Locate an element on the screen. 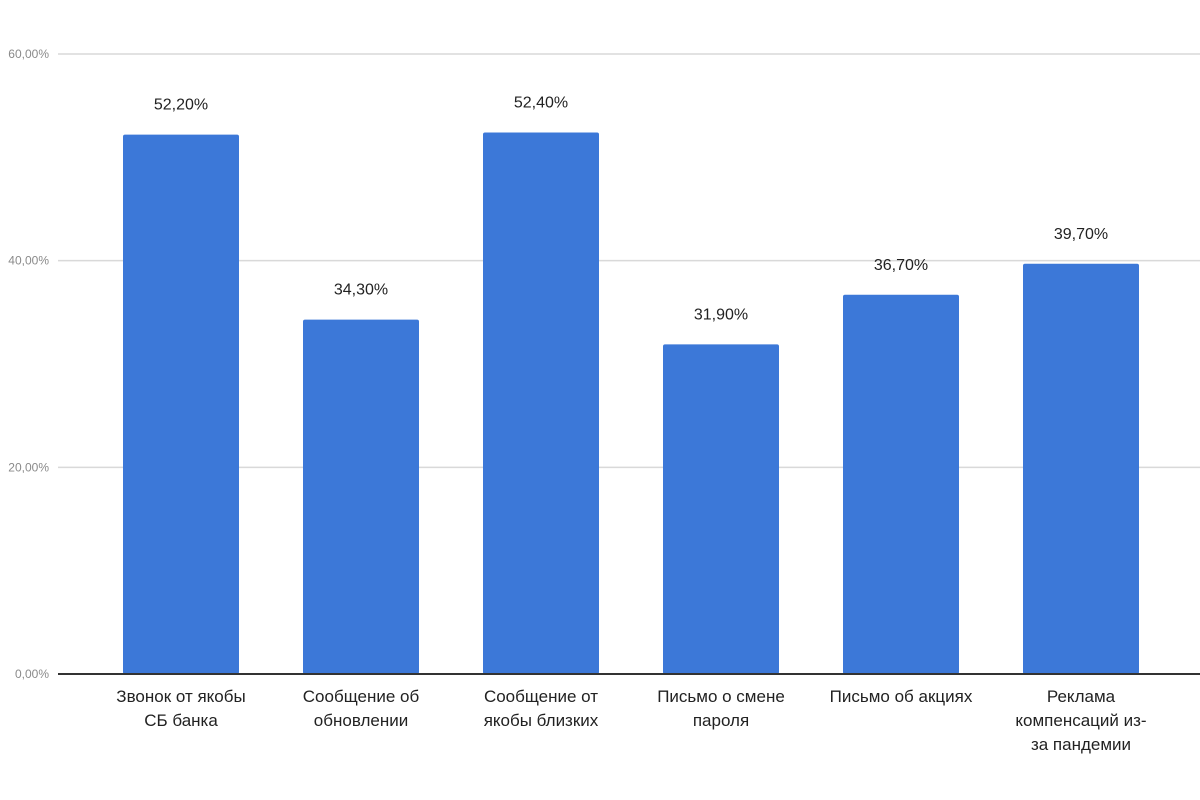 This screenshot has width=1200, height=800. y-tick-label: 20,00% is located at coordinates (28, 467).